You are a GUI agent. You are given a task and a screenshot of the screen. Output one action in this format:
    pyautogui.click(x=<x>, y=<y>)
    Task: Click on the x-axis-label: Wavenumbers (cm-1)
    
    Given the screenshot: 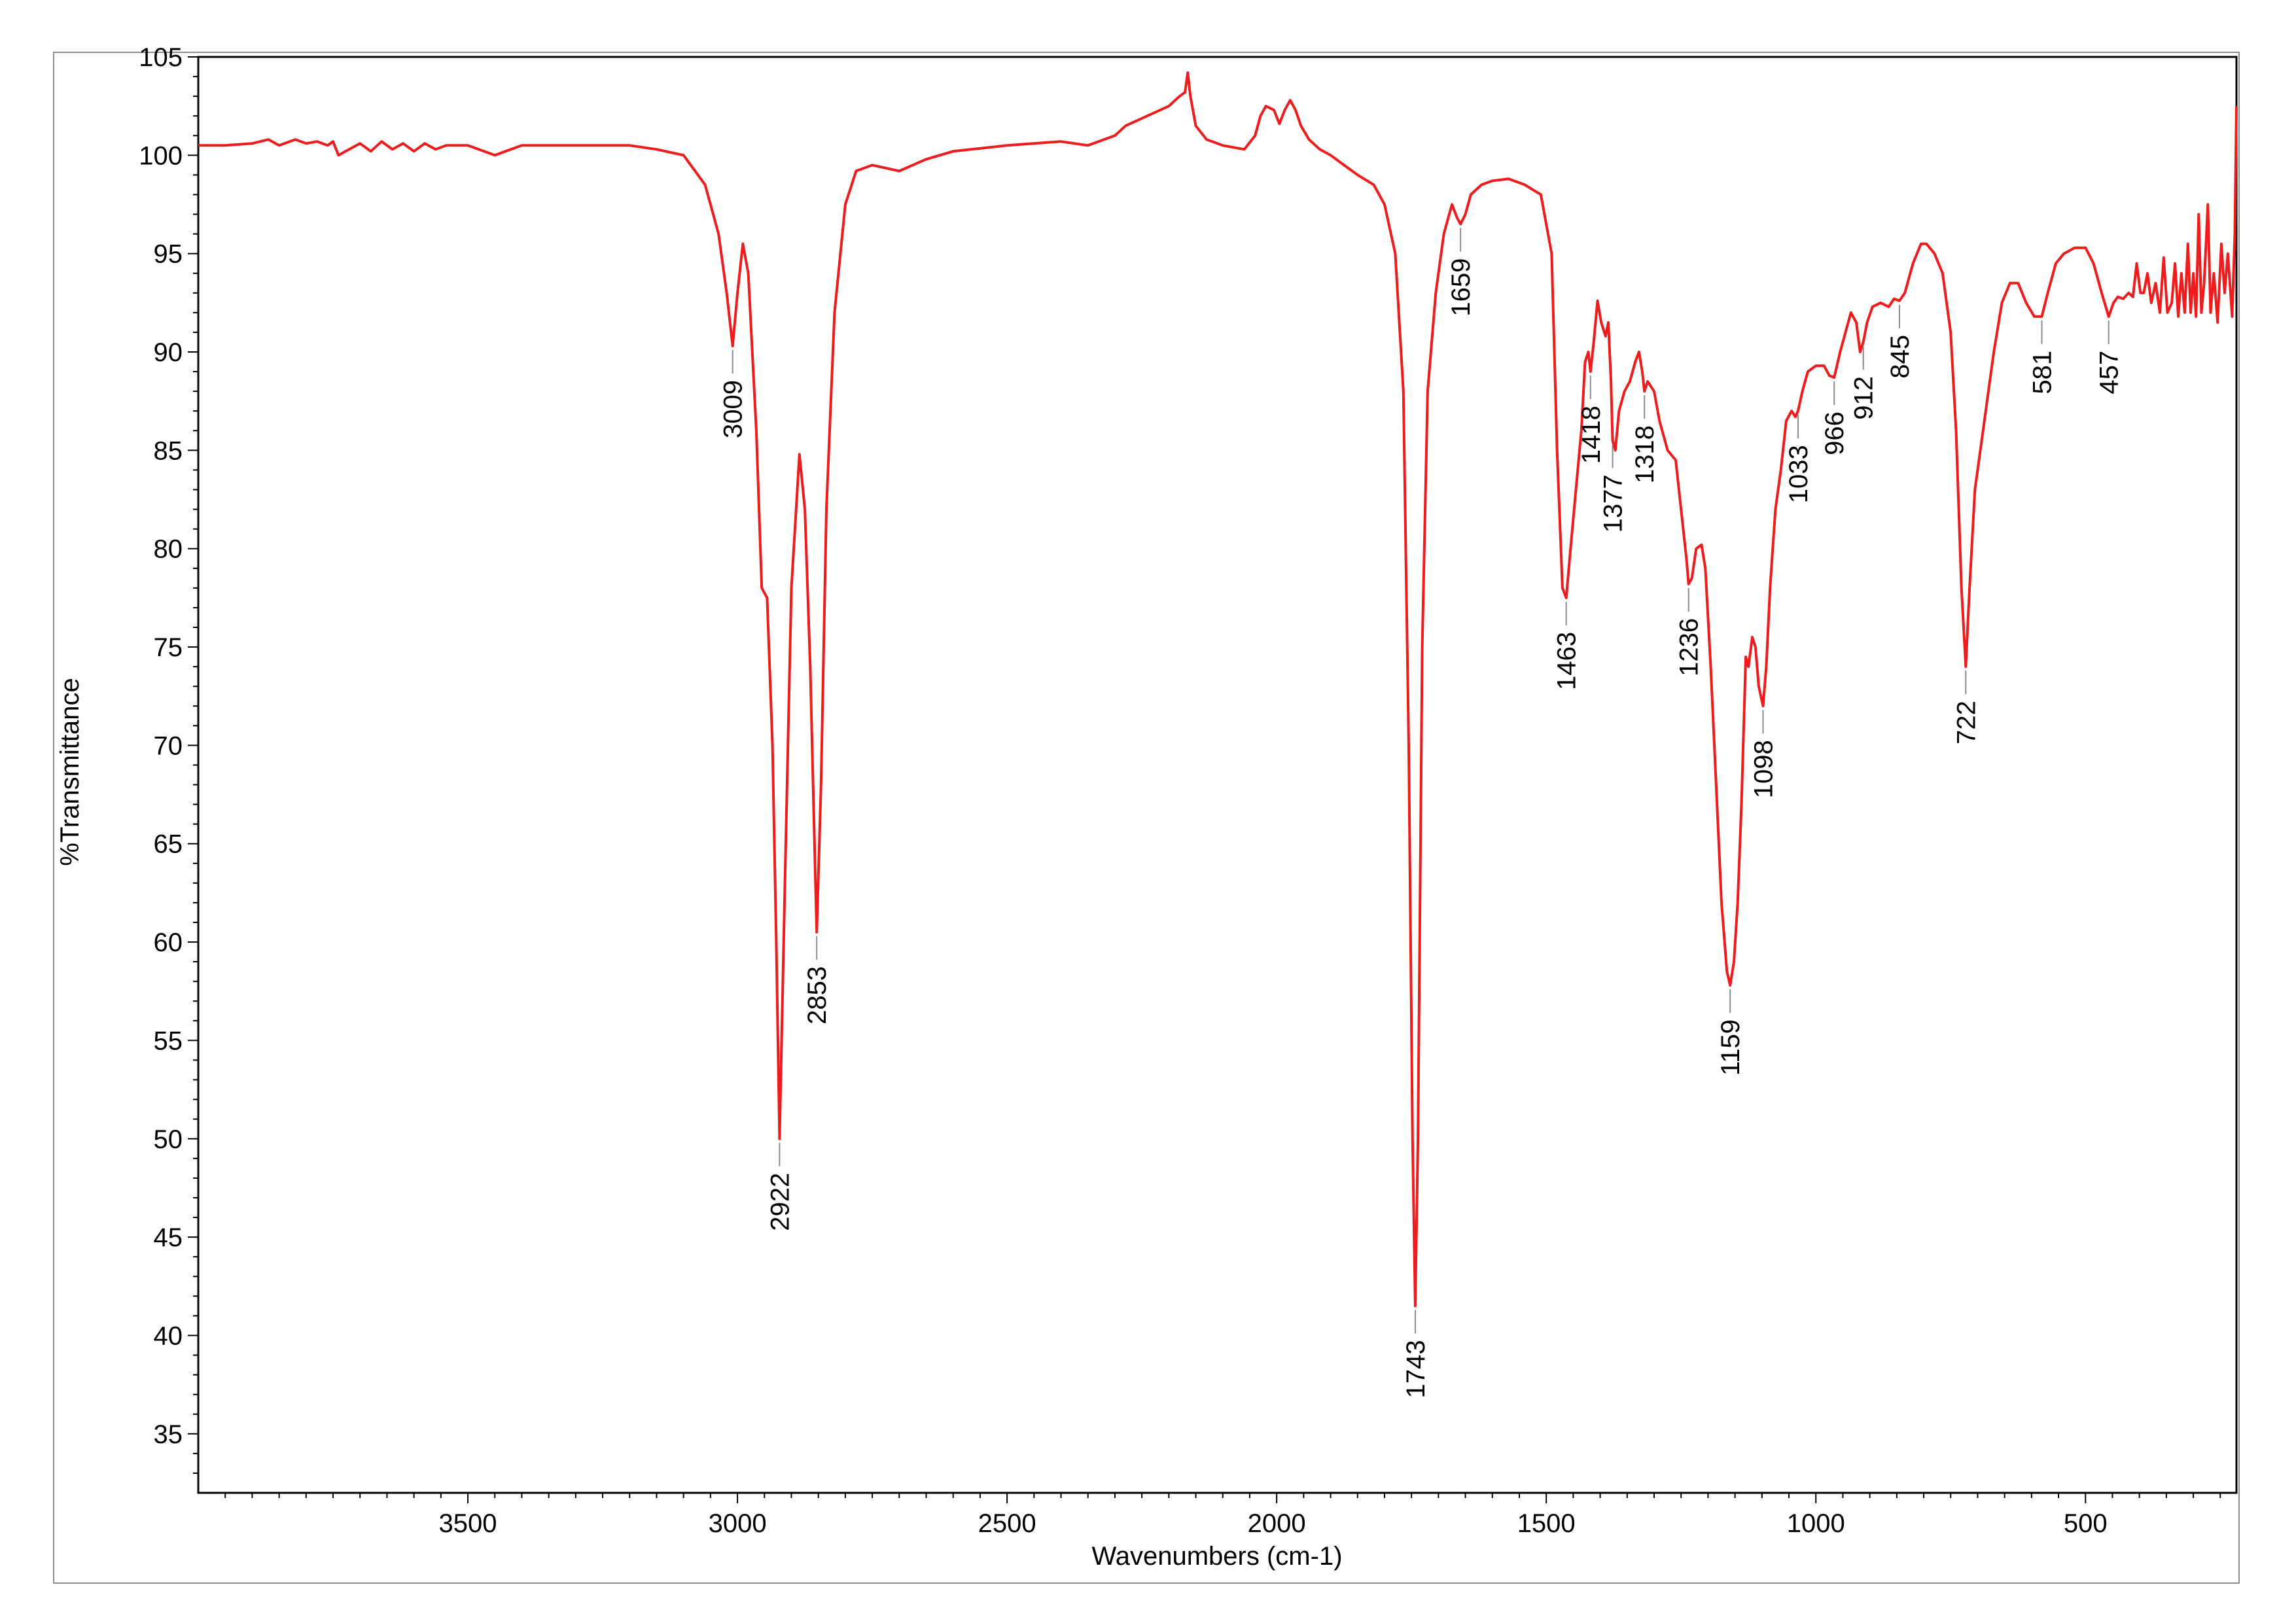 What is the action you would take?
    pyautogui.click(x=1216, y=1556)
    